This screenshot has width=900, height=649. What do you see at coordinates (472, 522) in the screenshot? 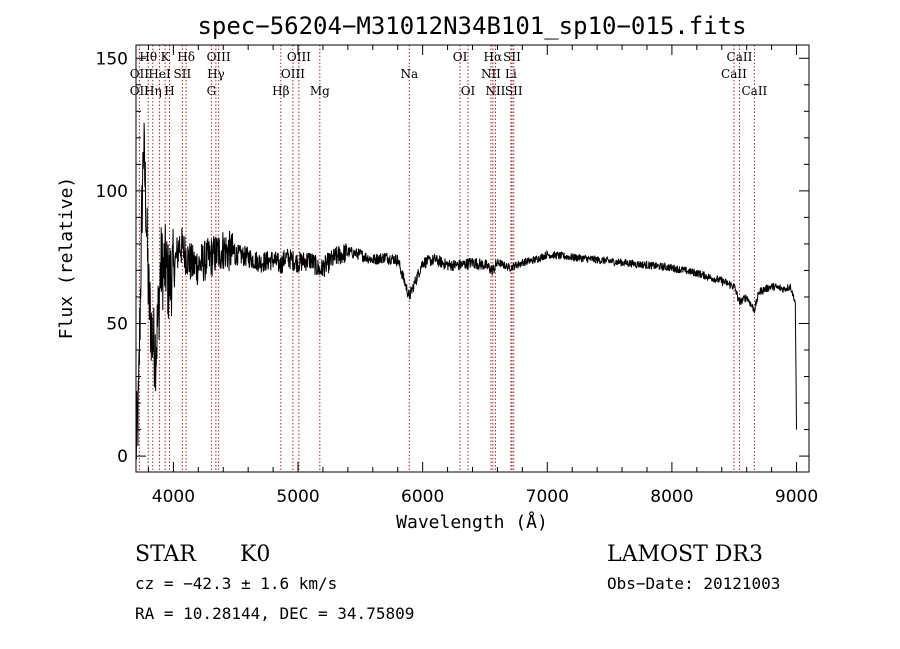
I see `x-axis-label: Wavelength (Å)` at bounding box center [472, 522].